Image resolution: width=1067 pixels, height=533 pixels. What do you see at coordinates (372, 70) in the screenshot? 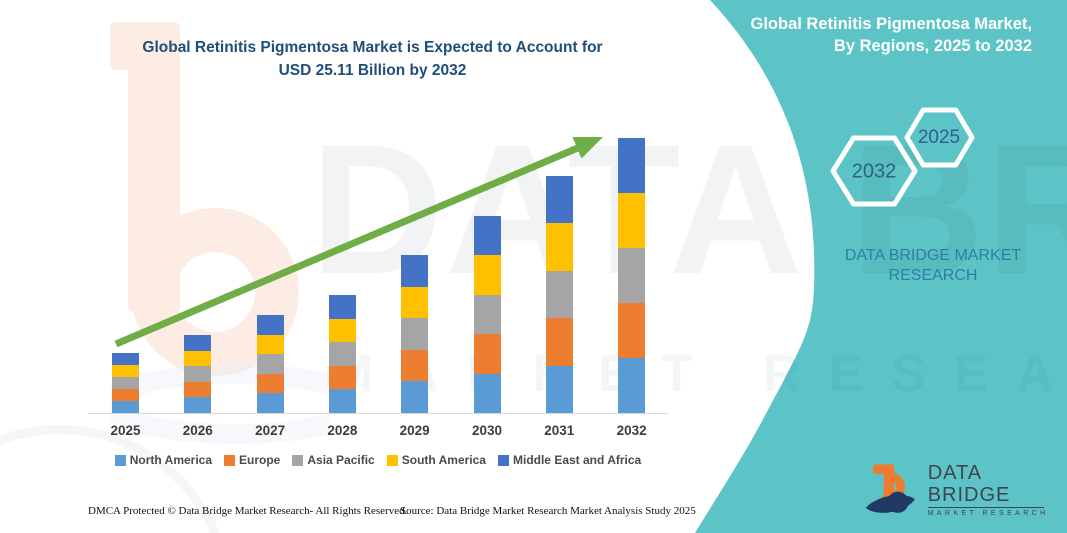
I see `chart-title-line2: USD 25.11 Billion by 2032` at bounding box center [372, 70].